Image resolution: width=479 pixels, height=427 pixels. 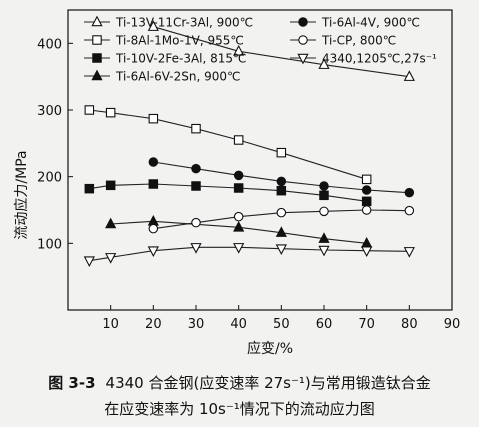 I want to click on x-axis-label: 应变/%, so click(x=270, y=348).